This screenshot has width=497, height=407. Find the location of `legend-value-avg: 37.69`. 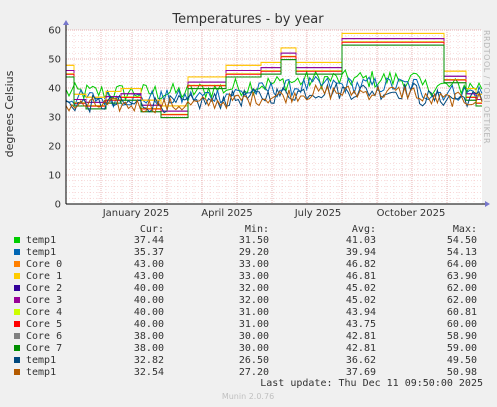

legend-value-avg: 37.69 is located at coordinates (361, 372).